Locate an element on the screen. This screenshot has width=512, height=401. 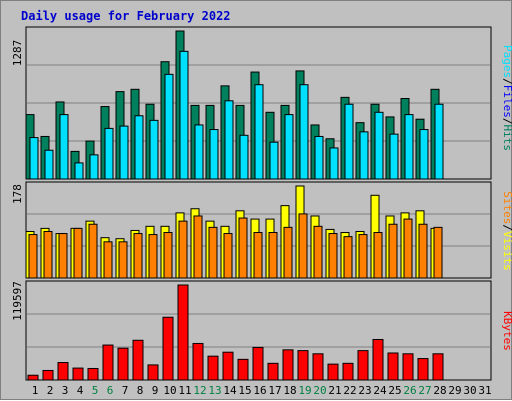
day-label: 23 is located at coordinates (364, 390).